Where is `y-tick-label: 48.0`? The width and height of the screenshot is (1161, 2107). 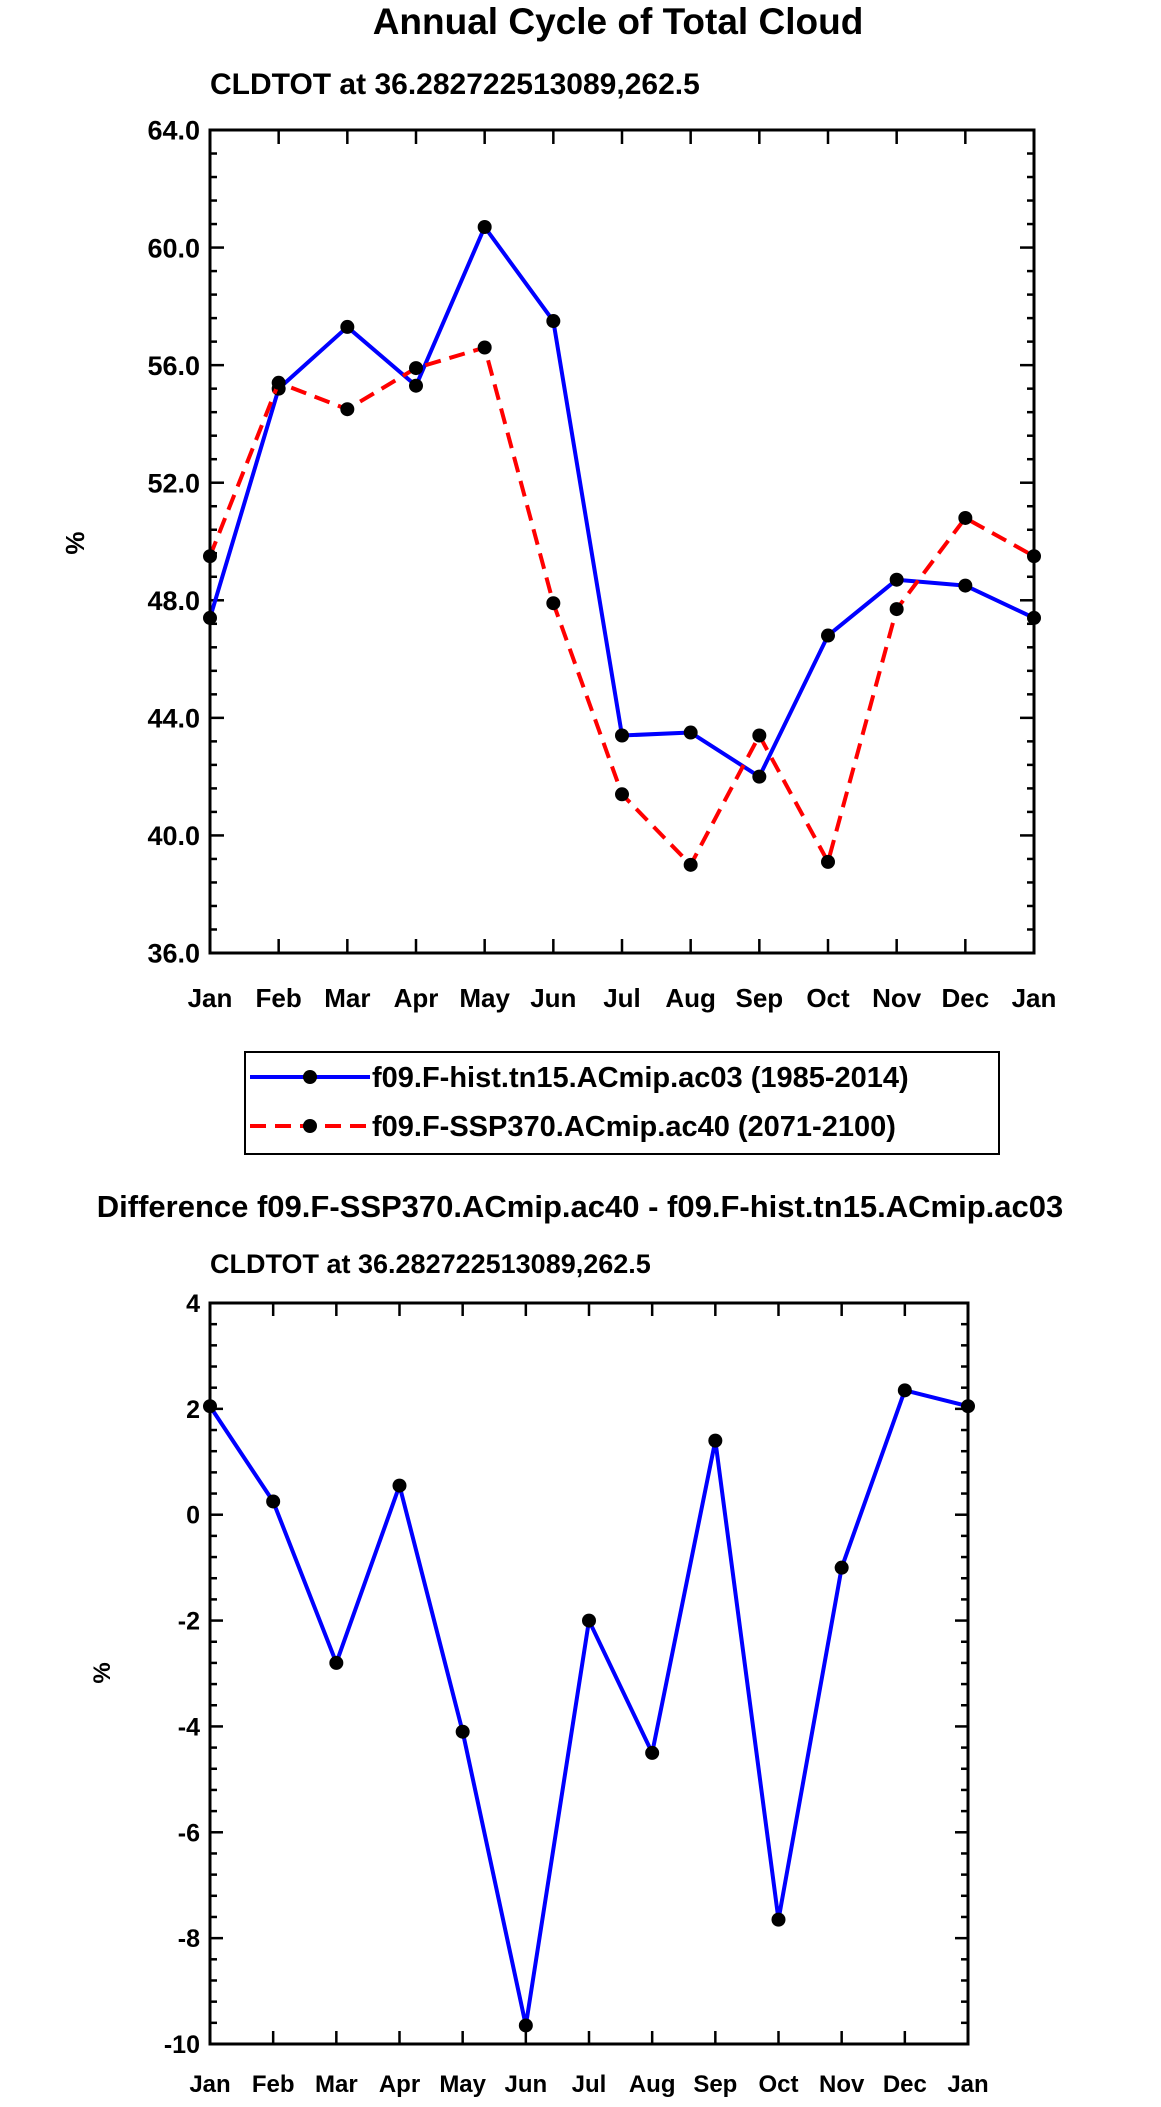
y-tick-label: 48.0 is located at coordinates (173, 601).